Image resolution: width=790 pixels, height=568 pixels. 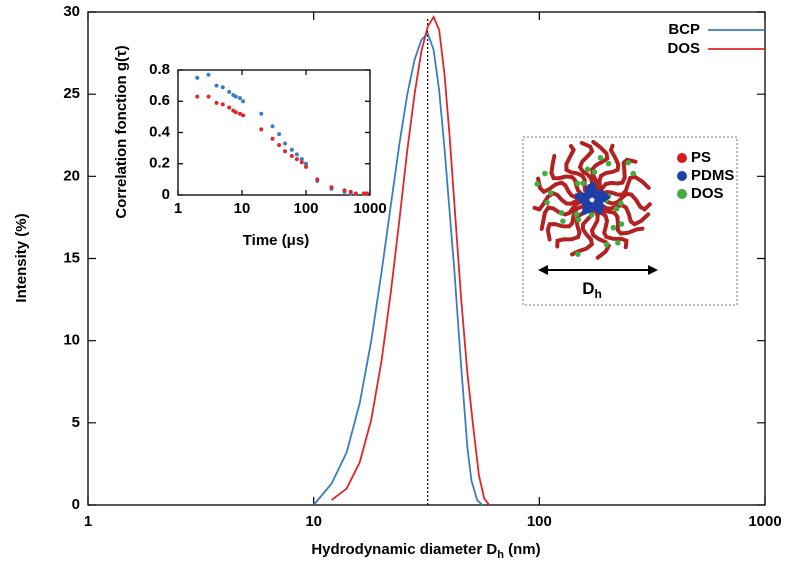 What do you see at coordinates (159, 100) in the screenshot?
I see `inset-y-tick-label: 0.6` at bounding box center [159, 100].